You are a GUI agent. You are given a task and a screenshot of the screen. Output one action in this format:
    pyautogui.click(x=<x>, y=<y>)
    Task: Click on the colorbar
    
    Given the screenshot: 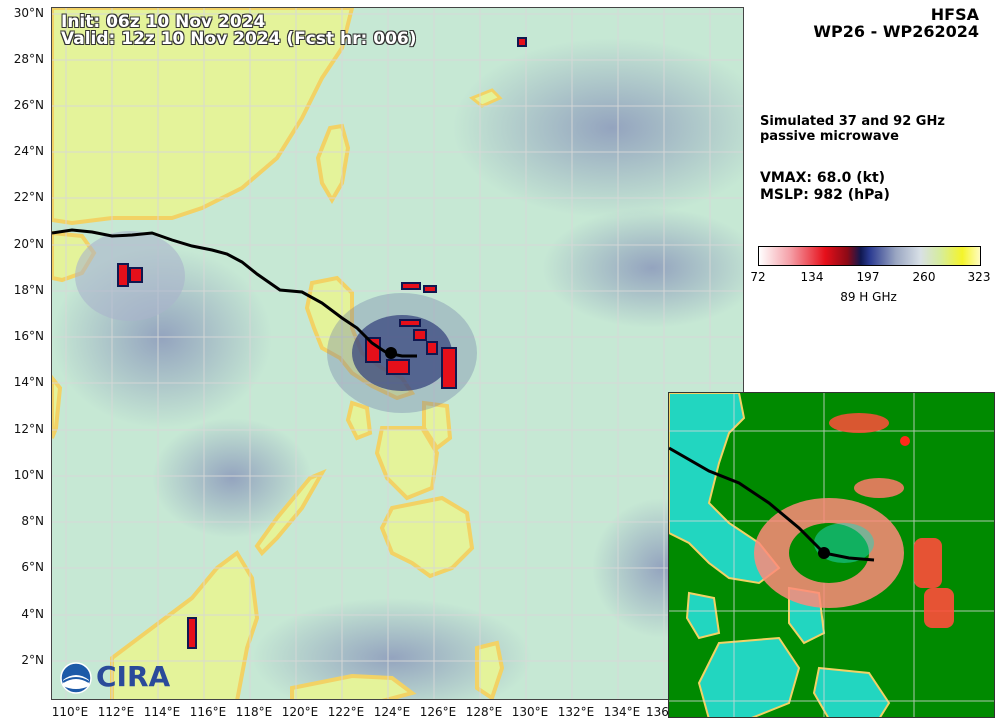 What is the action you would take?
    pyautogui.click(x=869, y=256)
    